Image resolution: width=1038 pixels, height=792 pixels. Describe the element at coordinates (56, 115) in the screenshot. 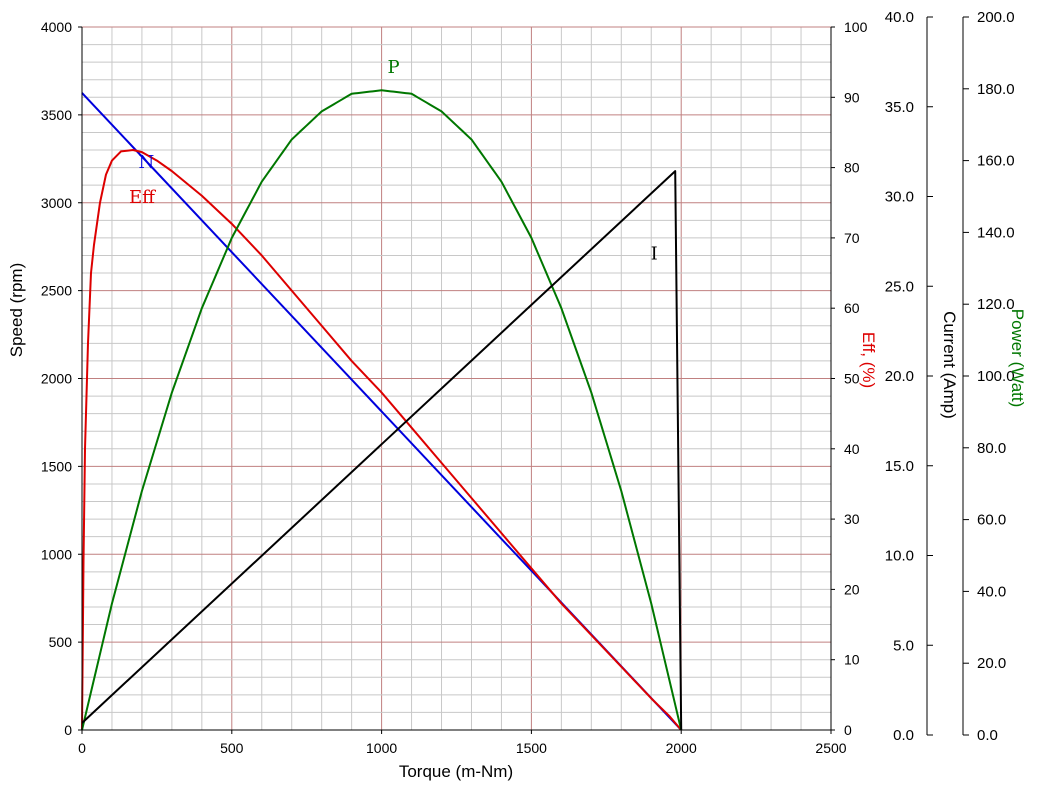

I see `speed-tick-label: 3500` at that location.